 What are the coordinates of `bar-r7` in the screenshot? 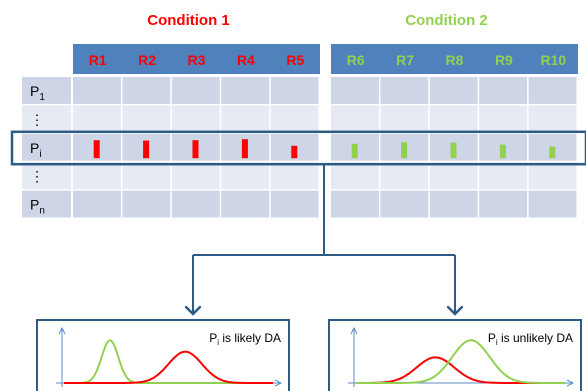 It's located at (404, 150).